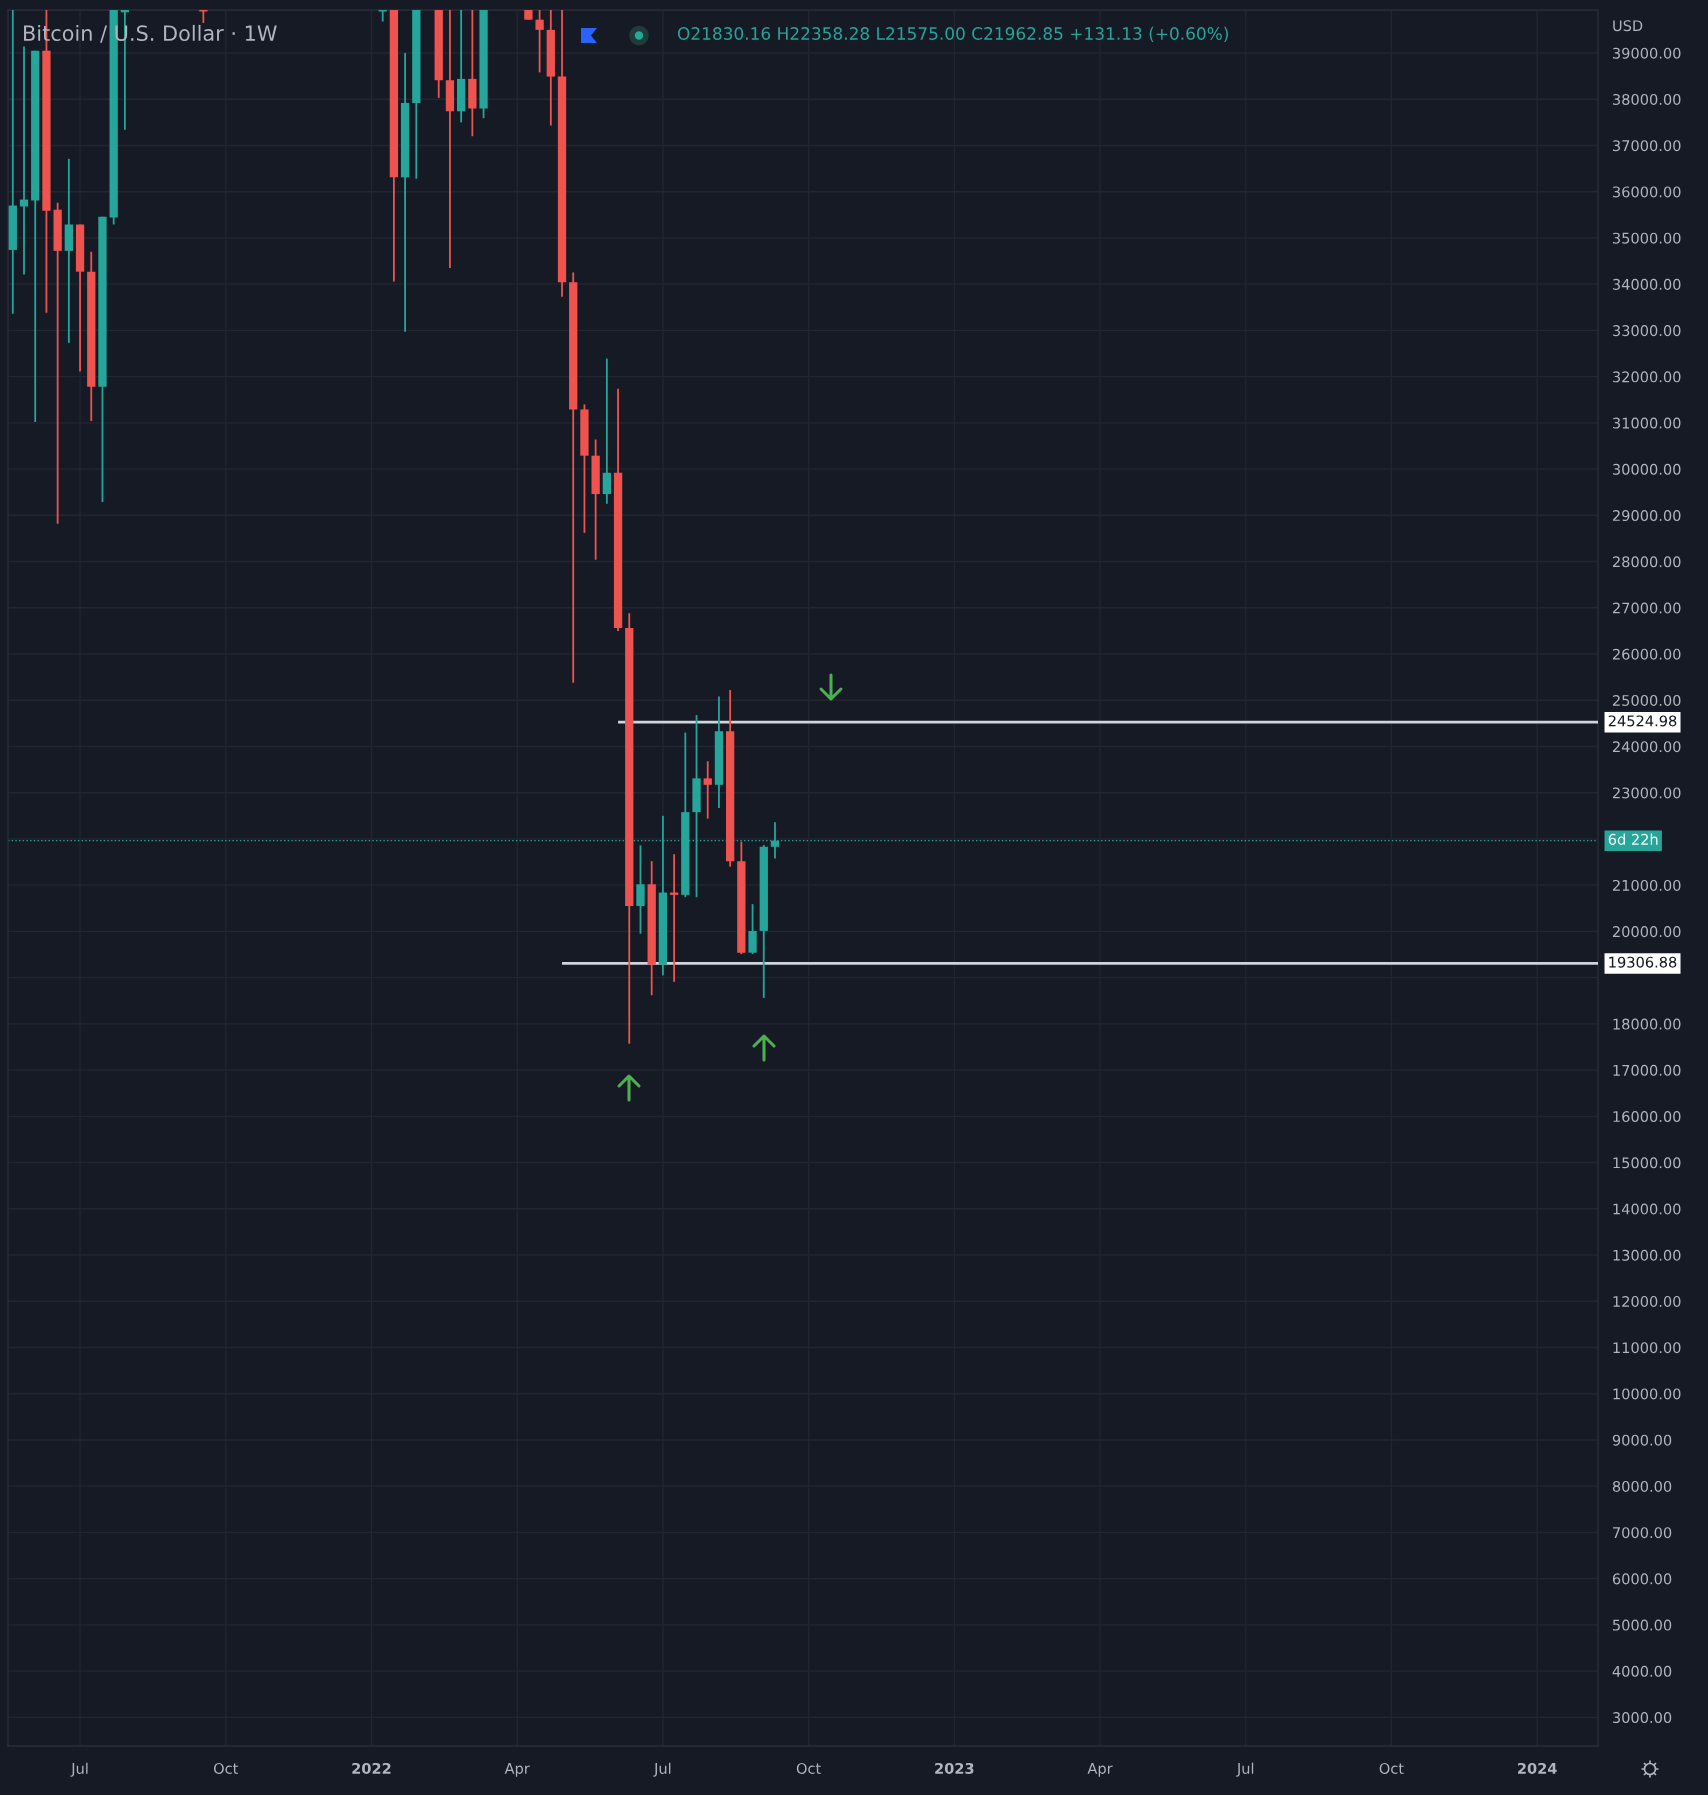 Image resolution: width=1708 pixels, height=1795 pixels. I want to click on y-tick-label: 15000.00, so click(1647, 1163).